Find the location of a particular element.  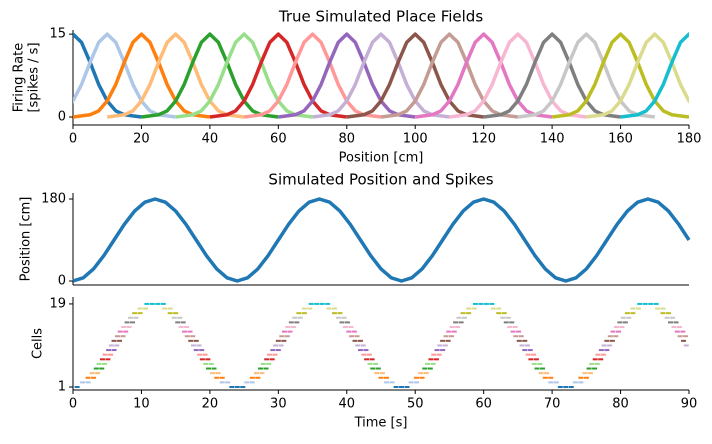

x-tick-label: 60 is located at coordinates (278, 139).